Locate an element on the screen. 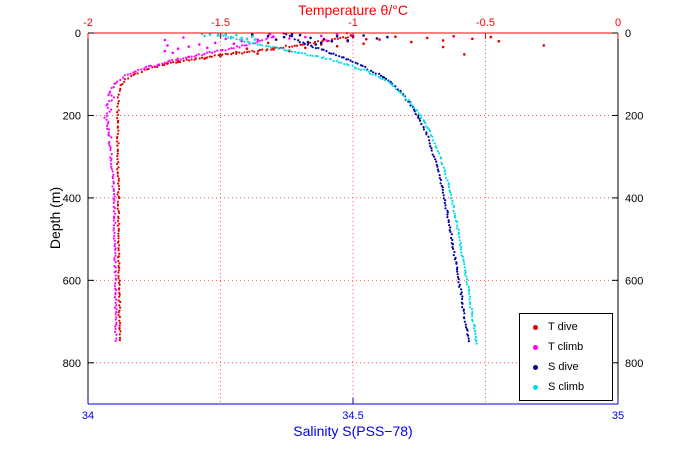 This screenshot has width=681, height=454. sal-tick-label: 35 is located at coordinates (618, 416).